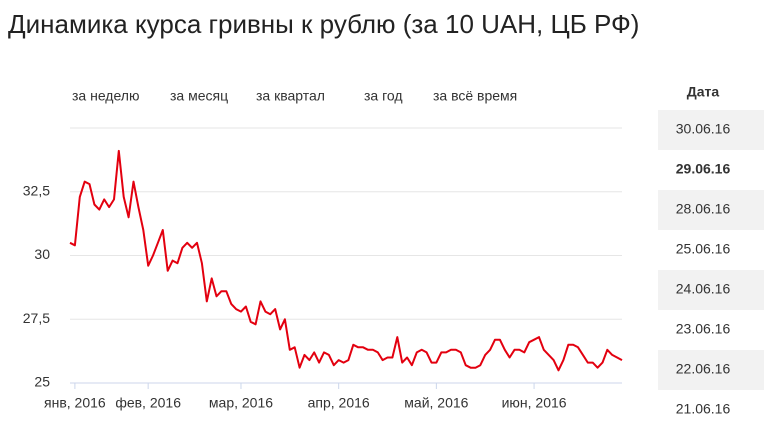  What do you see at coordinates (339, 403) in the screenshot?
I see `x-tick-label: апр, 2016` at bounding box center [339, 403].